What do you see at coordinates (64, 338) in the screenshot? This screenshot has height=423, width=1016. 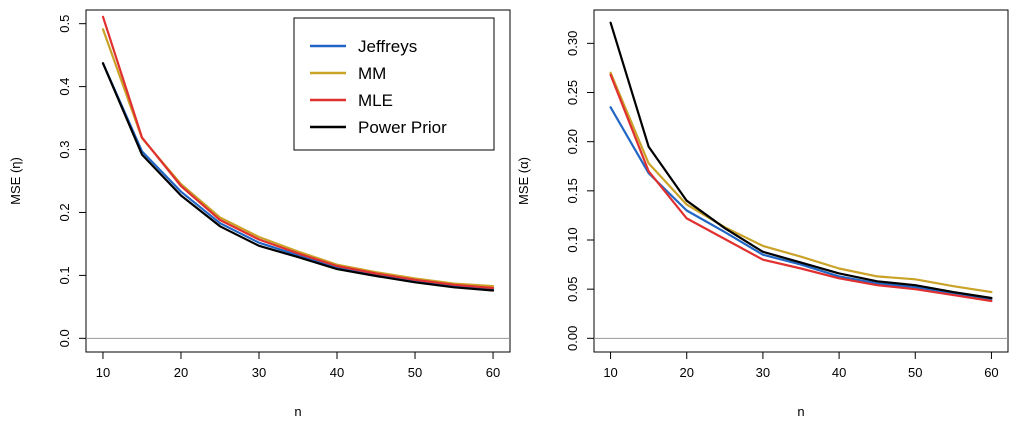 I see `y-tick-label: 0.0` at bounding box center [64, 338].